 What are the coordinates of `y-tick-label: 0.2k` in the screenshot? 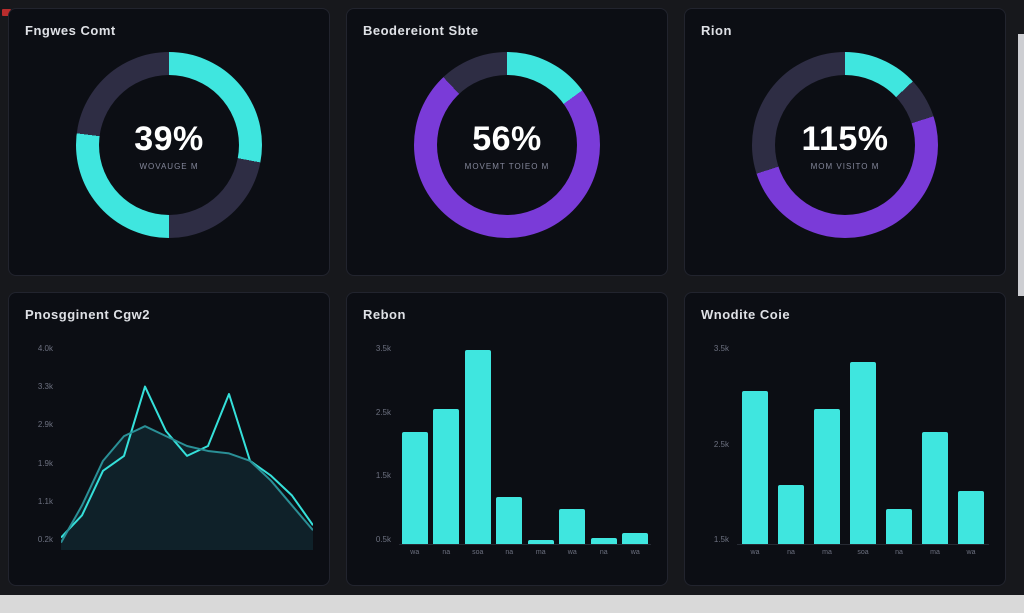 It's located at (45, 539).